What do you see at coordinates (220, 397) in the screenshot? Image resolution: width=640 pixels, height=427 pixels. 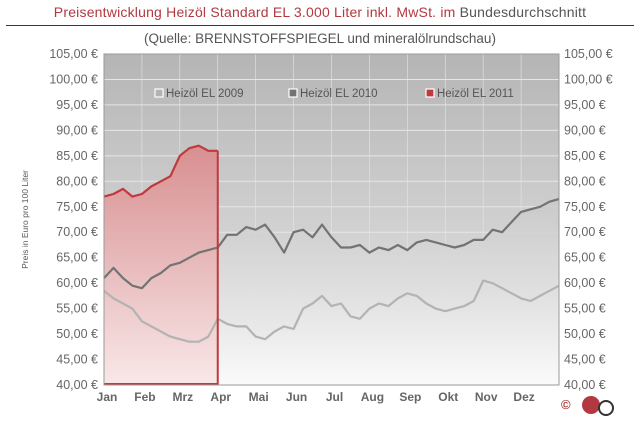 I see `x-tick-label: Apr` at bounding box center [220, 397].